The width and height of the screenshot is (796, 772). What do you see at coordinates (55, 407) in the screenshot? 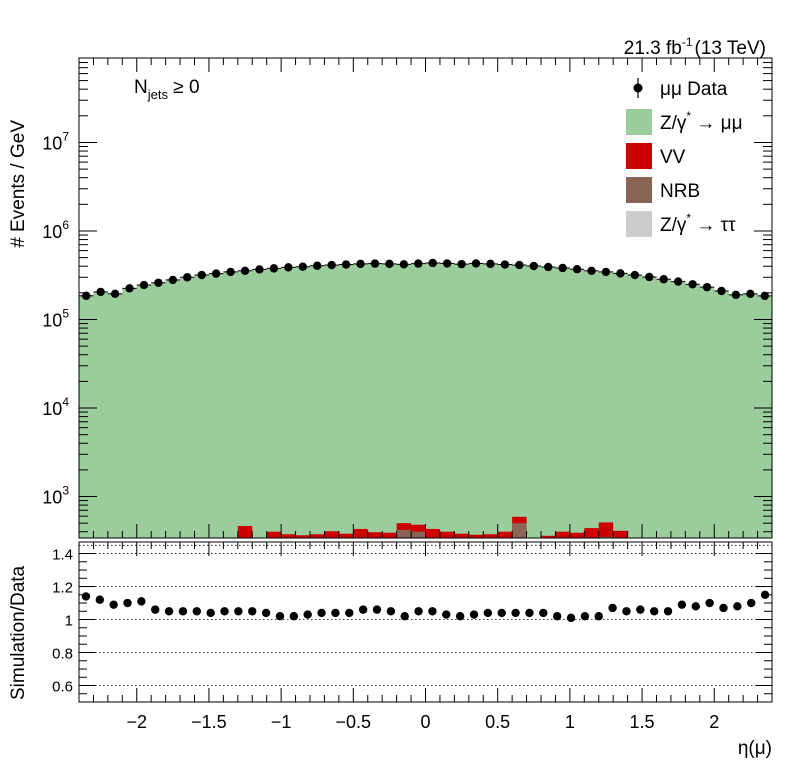
I see `upper-ytick-label: 10⁴` at bounding box center [55, 407].